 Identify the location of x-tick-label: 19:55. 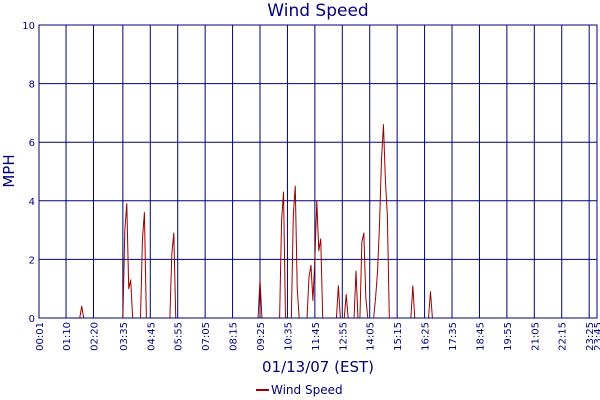
(508, 336).